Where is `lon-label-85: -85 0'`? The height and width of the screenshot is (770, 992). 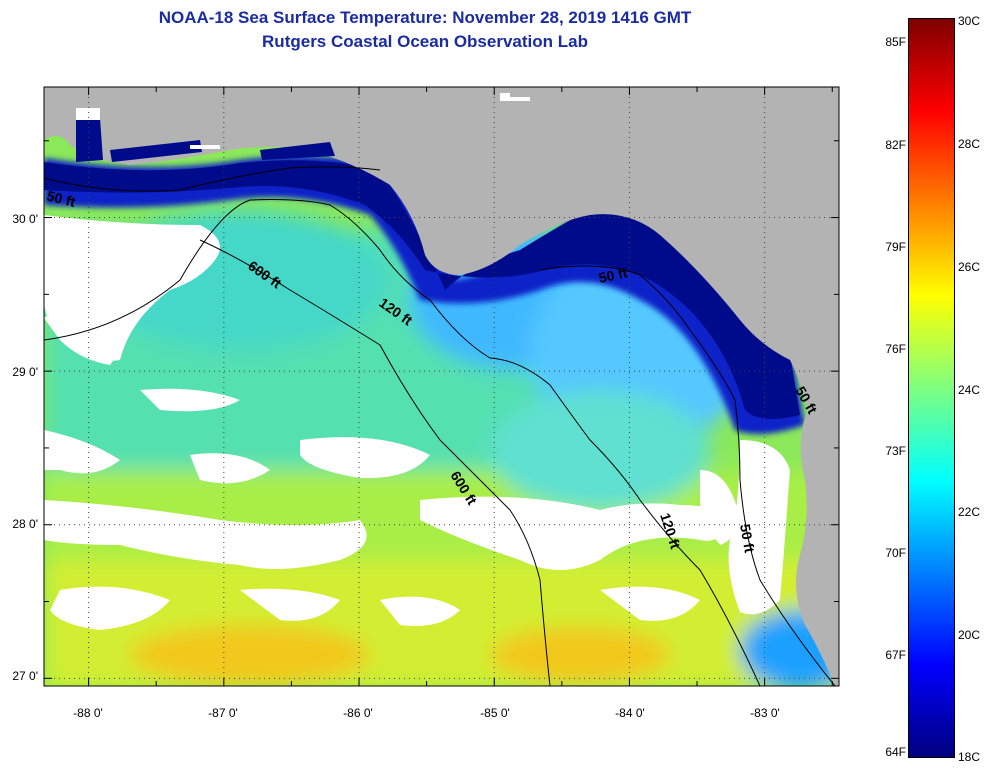
lon-label-85: -85 0' is located at coordinates (495, 713).